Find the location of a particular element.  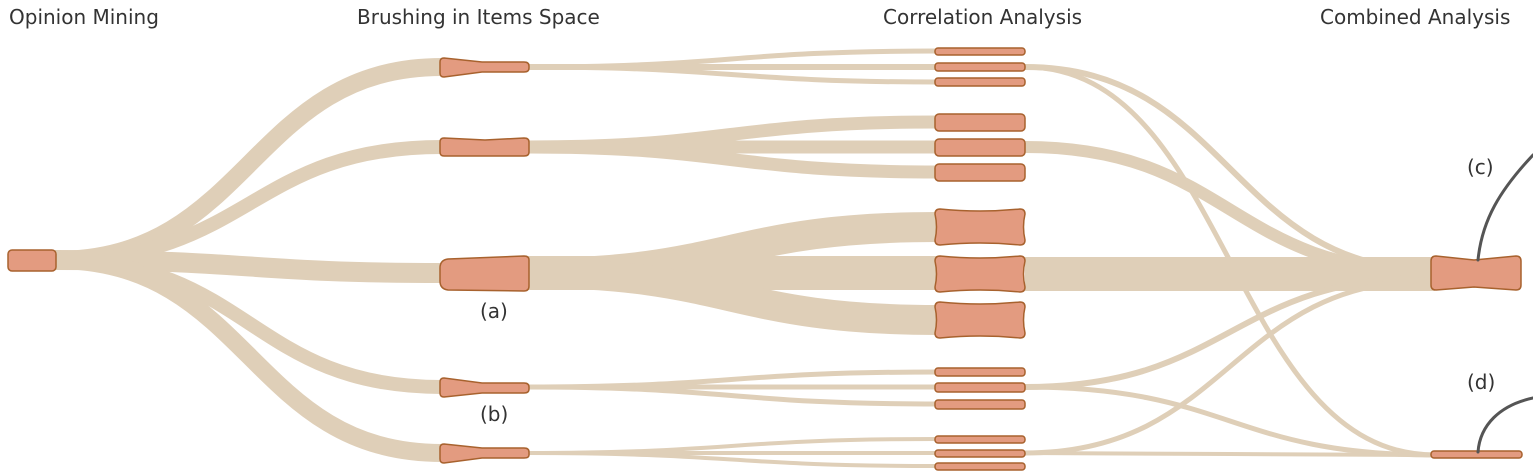

flow-link-opinion-brush5 is located at coordinates (248, 356).